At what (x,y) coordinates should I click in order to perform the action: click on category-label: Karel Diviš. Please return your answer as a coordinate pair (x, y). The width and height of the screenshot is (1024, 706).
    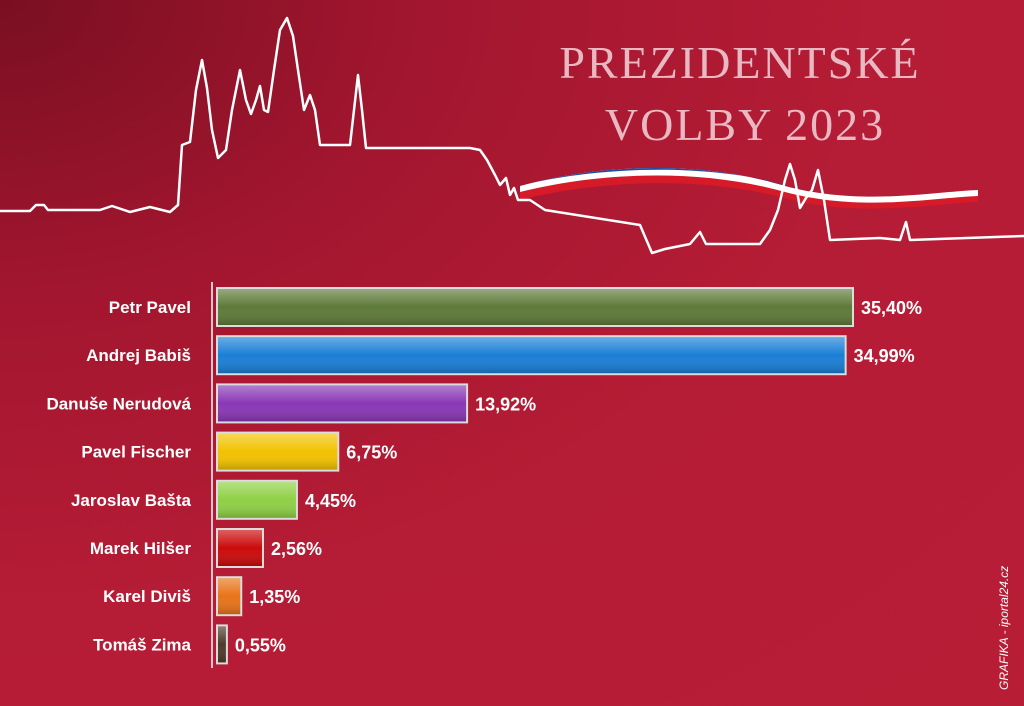
    Looking at the image, I should click on (147, 596).